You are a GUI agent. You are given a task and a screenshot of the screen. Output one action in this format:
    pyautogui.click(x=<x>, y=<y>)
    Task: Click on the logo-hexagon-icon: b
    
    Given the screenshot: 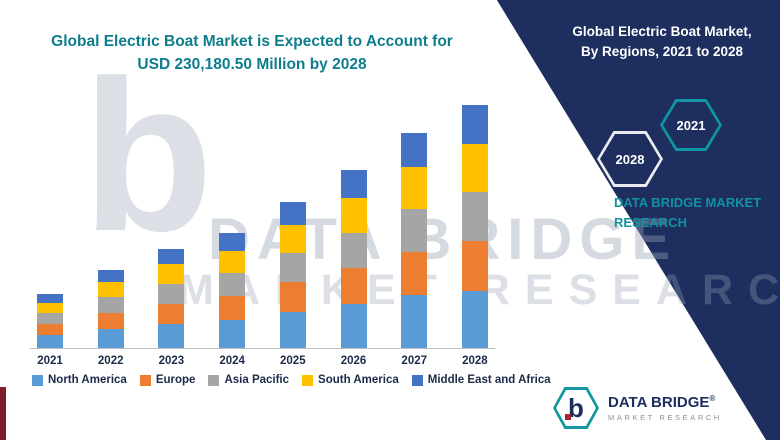 What is the action you would take?
    pyautogui.click(x=576, y=408)
    